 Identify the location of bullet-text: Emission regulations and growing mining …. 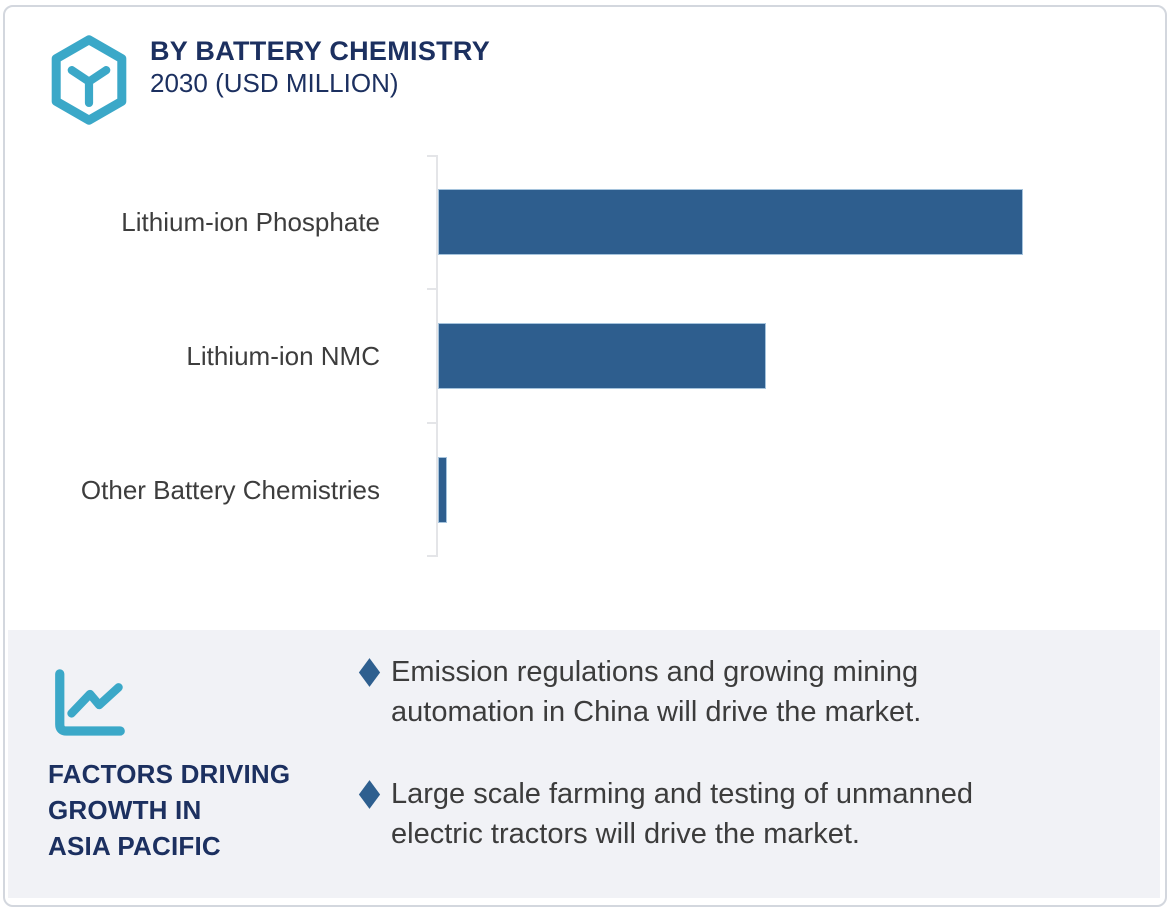
(656, 692).